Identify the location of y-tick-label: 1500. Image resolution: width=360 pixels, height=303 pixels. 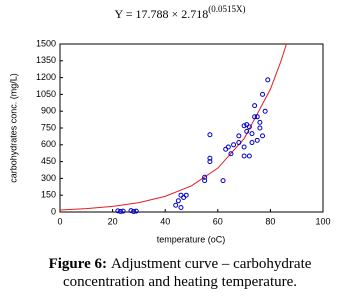
(46, 43).